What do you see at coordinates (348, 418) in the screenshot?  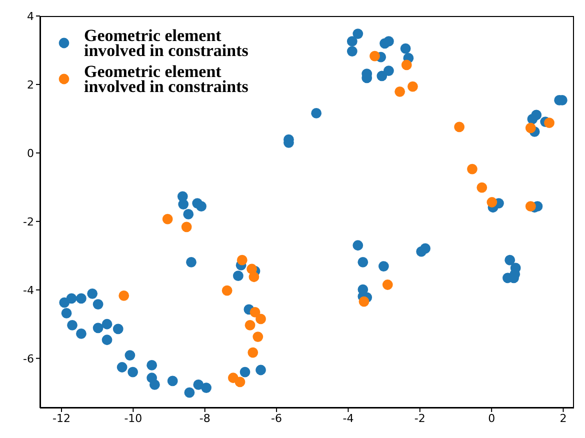 I see `x-tick-label: -4` at bounding box center [348, 418].